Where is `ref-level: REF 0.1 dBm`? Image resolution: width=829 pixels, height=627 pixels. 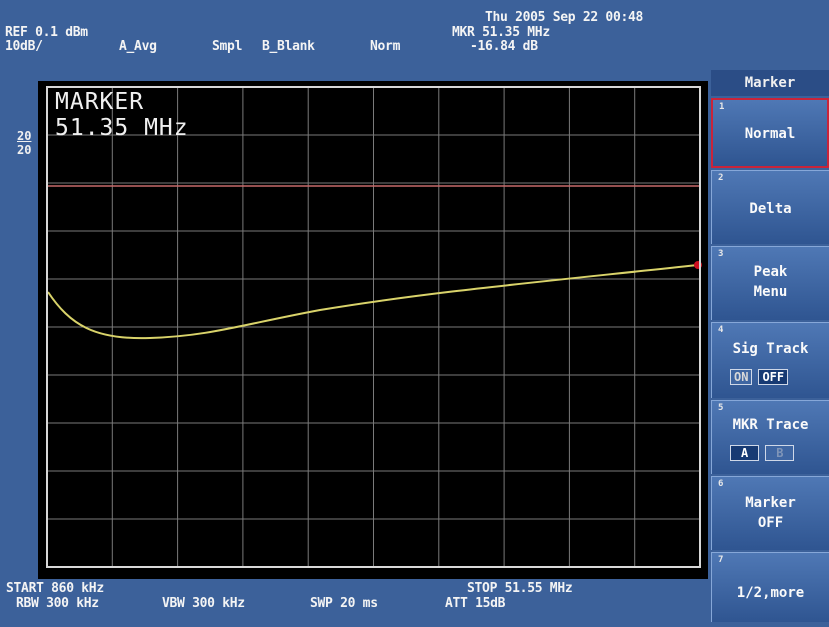
ref-level: REF 0.1 dBm is located at coordinates (46, 32).